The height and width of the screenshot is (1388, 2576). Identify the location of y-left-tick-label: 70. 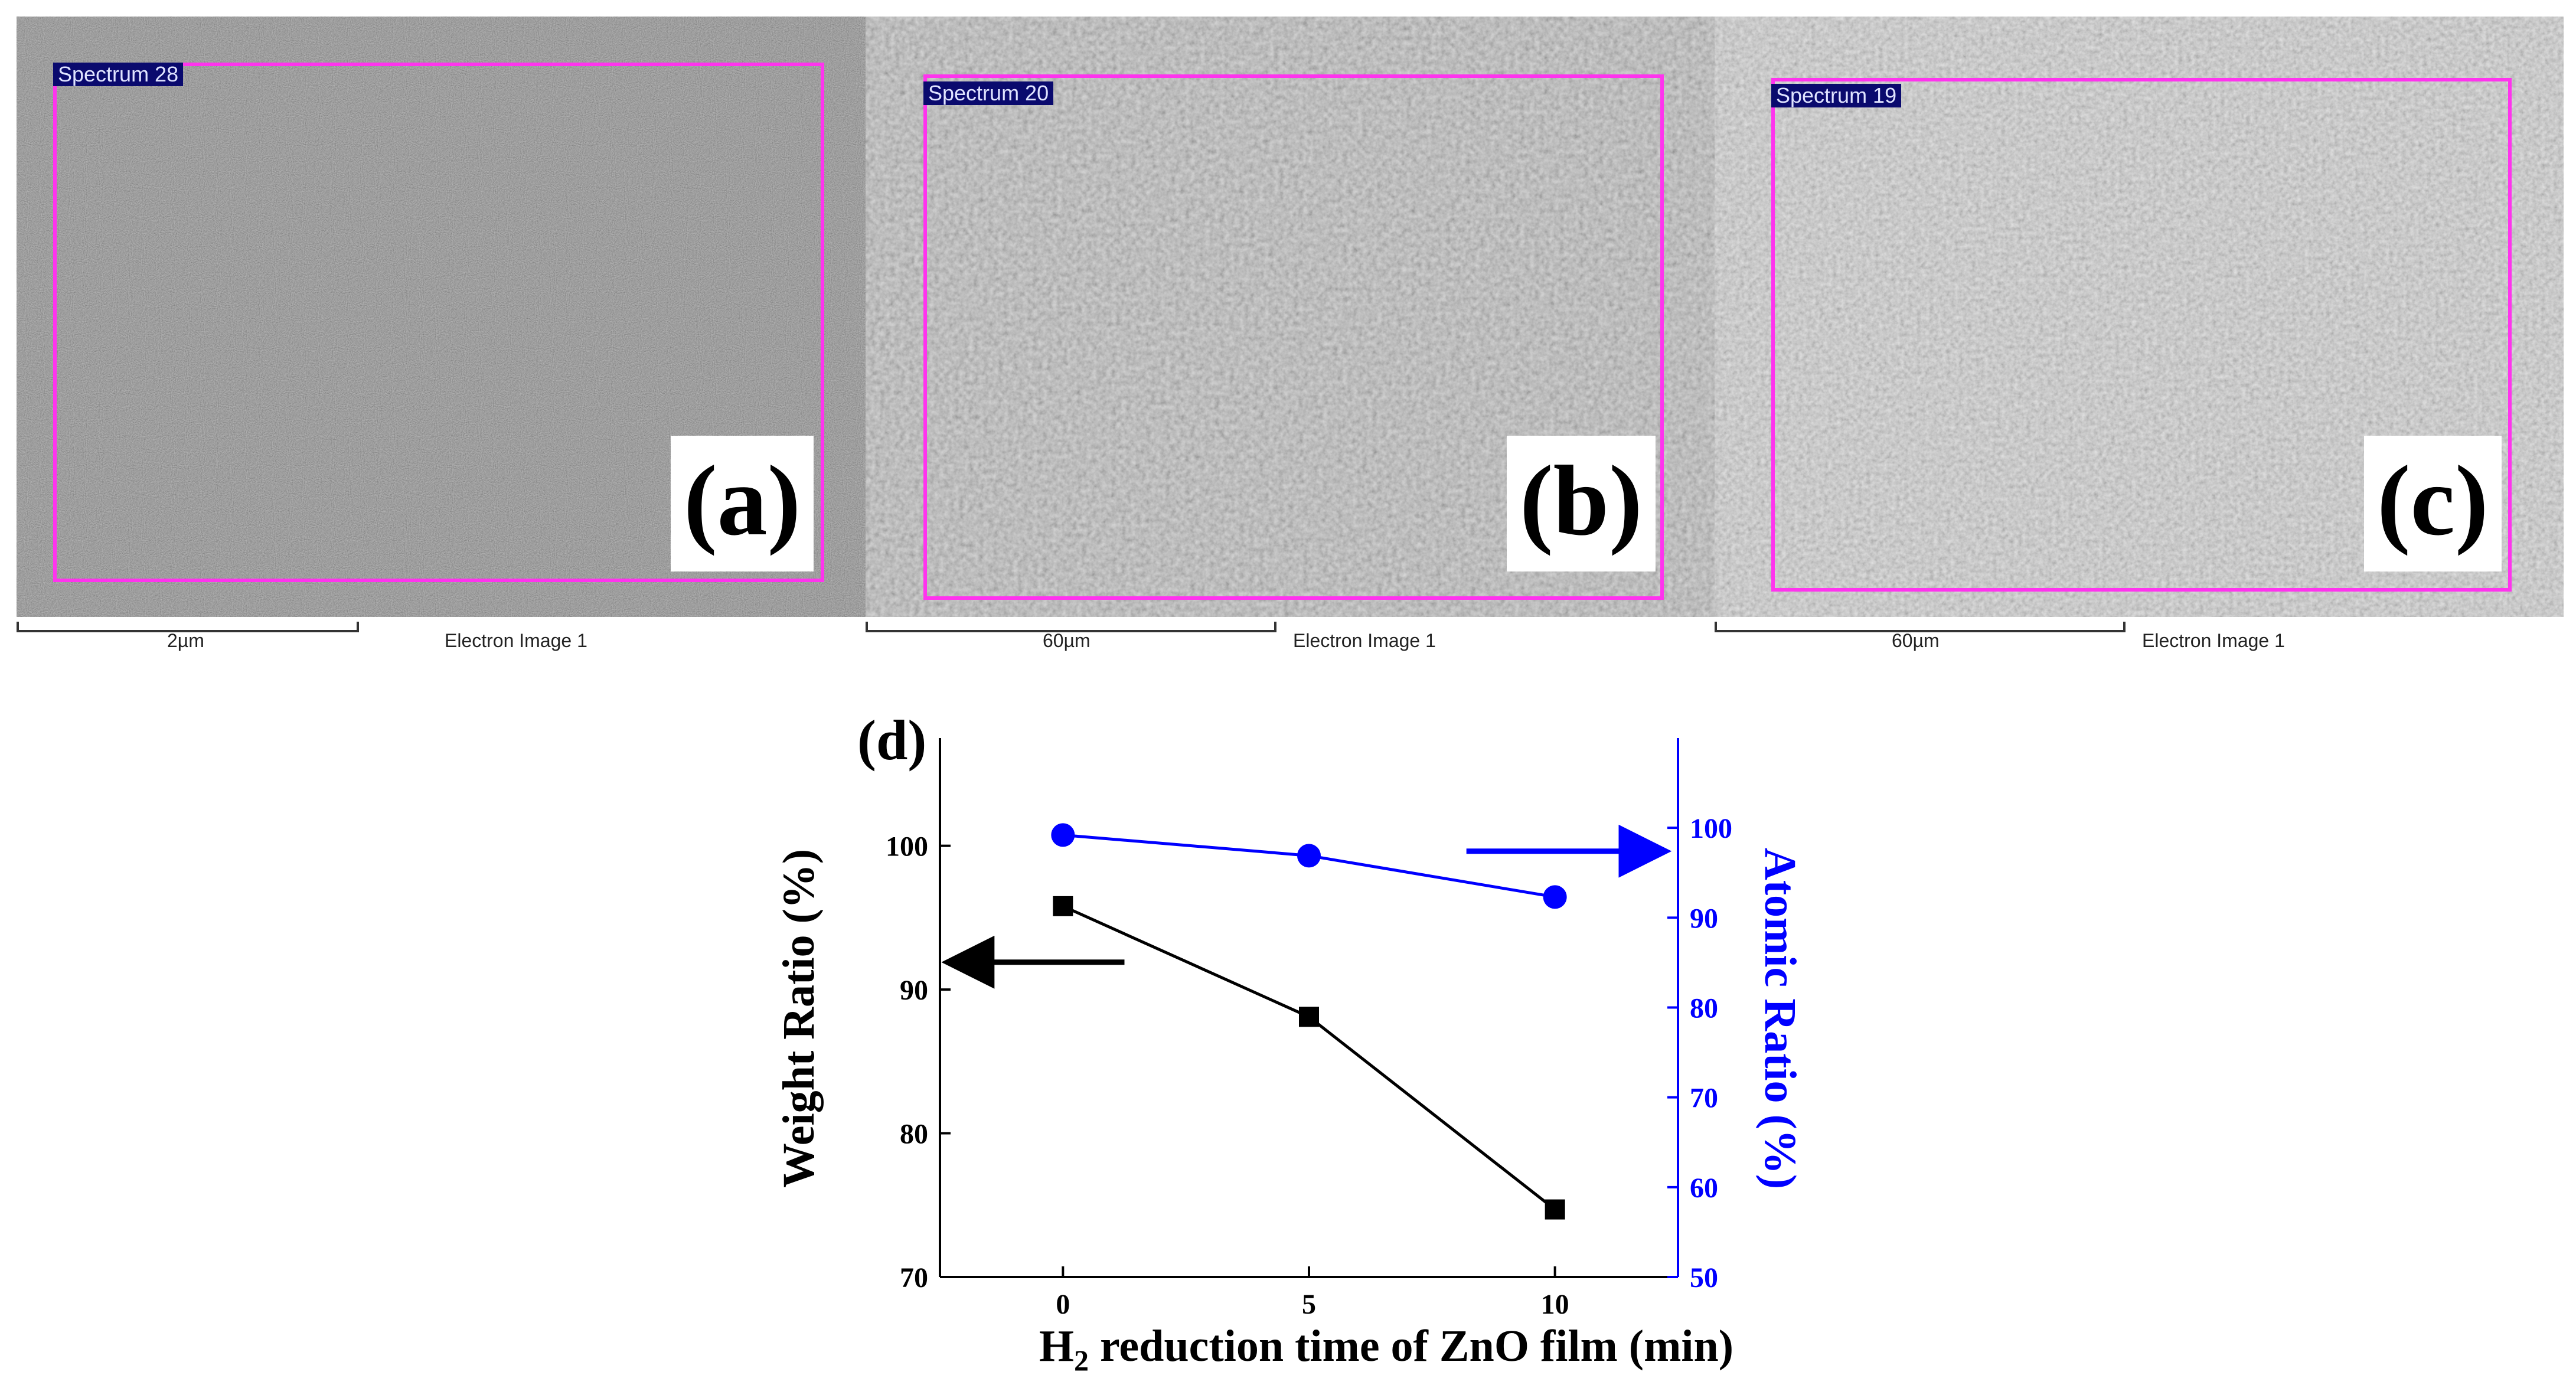
(914, 1278).